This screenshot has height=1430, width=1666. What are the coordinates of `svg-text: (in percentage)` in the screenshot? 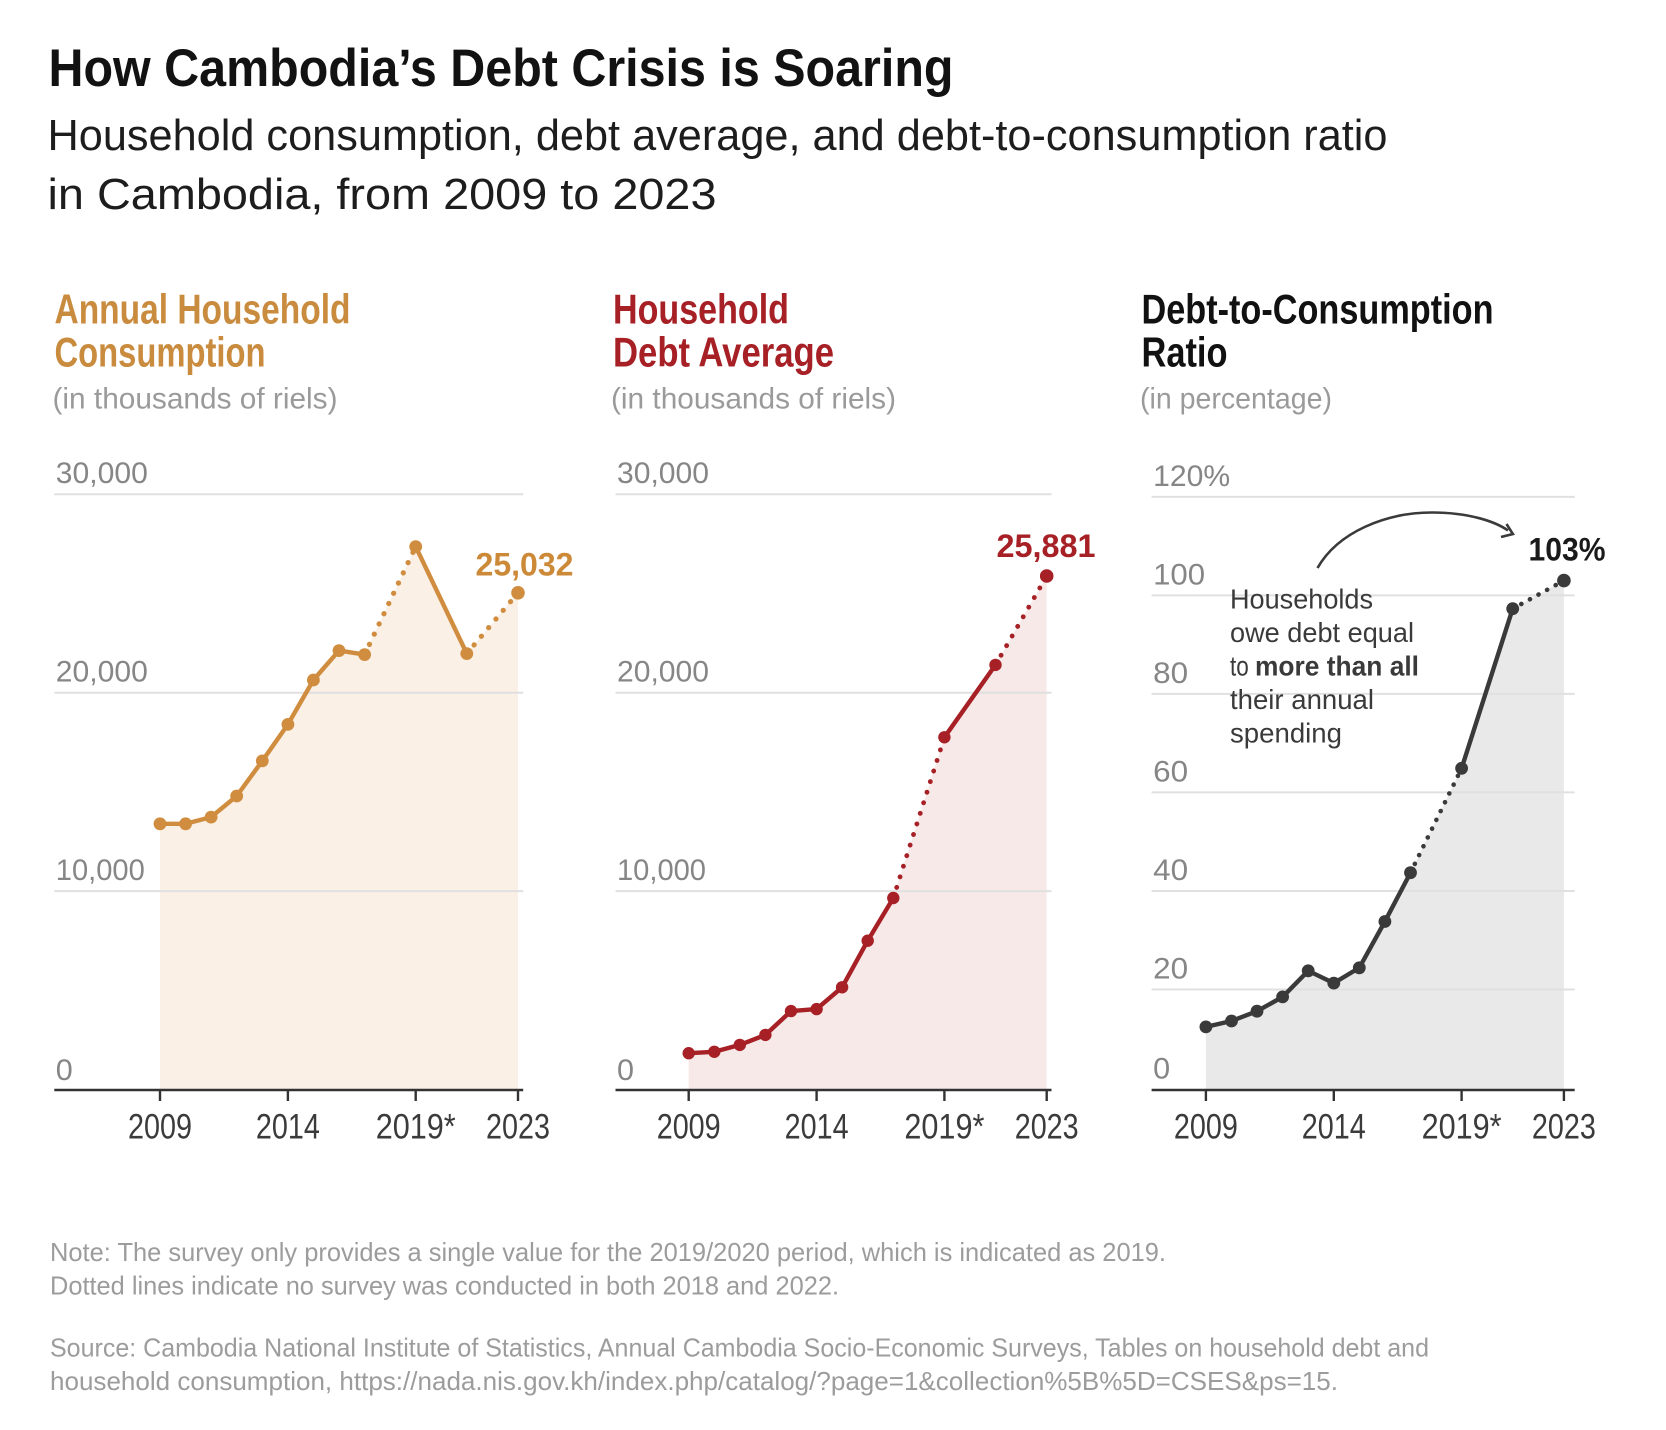 It's located at (1236, 399).